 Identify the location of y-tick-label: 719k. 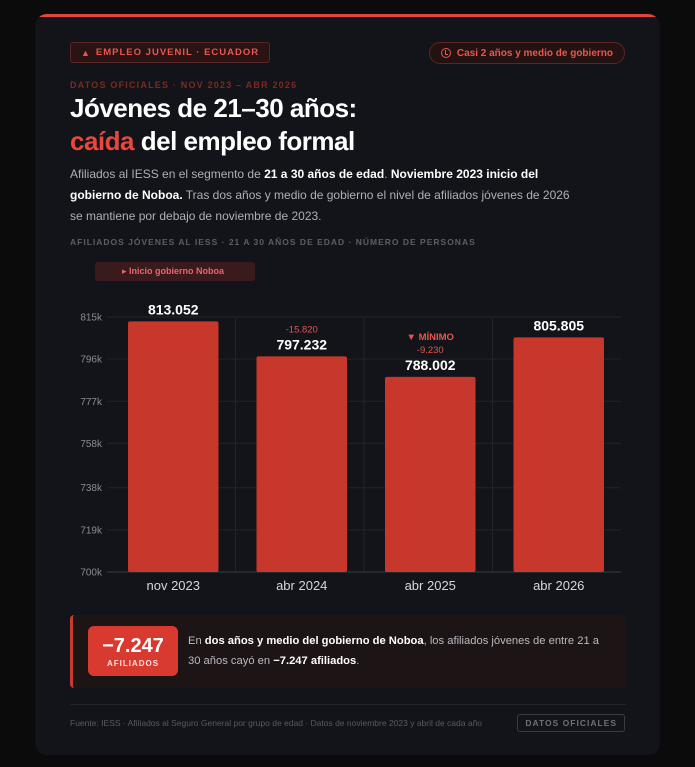
(91, 530).